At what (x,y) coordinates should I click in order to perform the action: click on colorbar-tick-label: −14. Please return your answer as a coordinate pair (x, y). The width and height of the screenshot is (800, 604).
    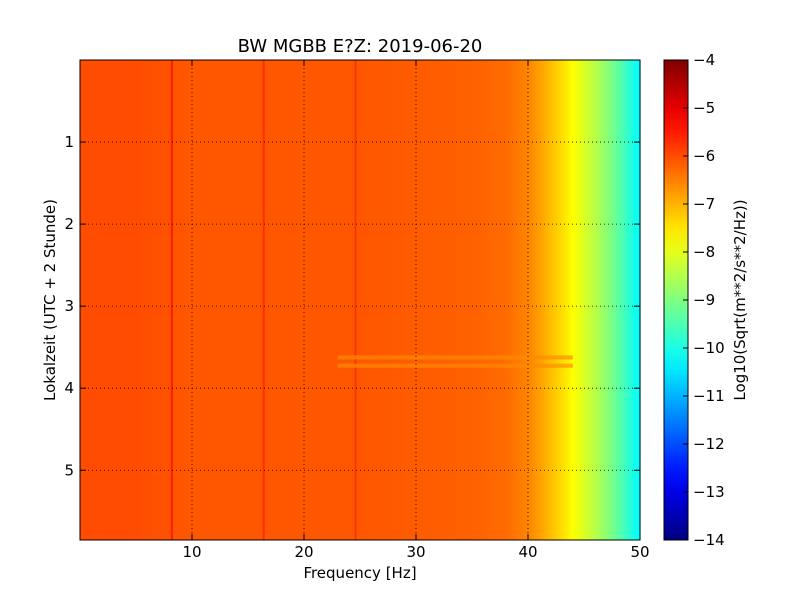
    Looking at the image, I should click on (709, 540).